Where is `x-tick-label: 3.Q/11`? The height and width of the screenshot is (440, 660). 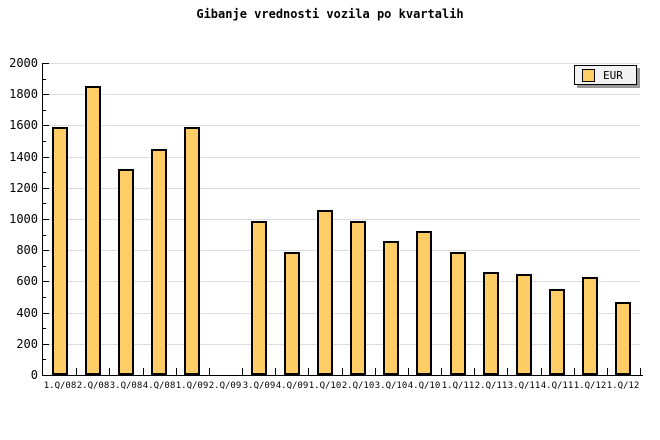 x-tick-label: 3.Q/11 is located at coordinates (524, 386).